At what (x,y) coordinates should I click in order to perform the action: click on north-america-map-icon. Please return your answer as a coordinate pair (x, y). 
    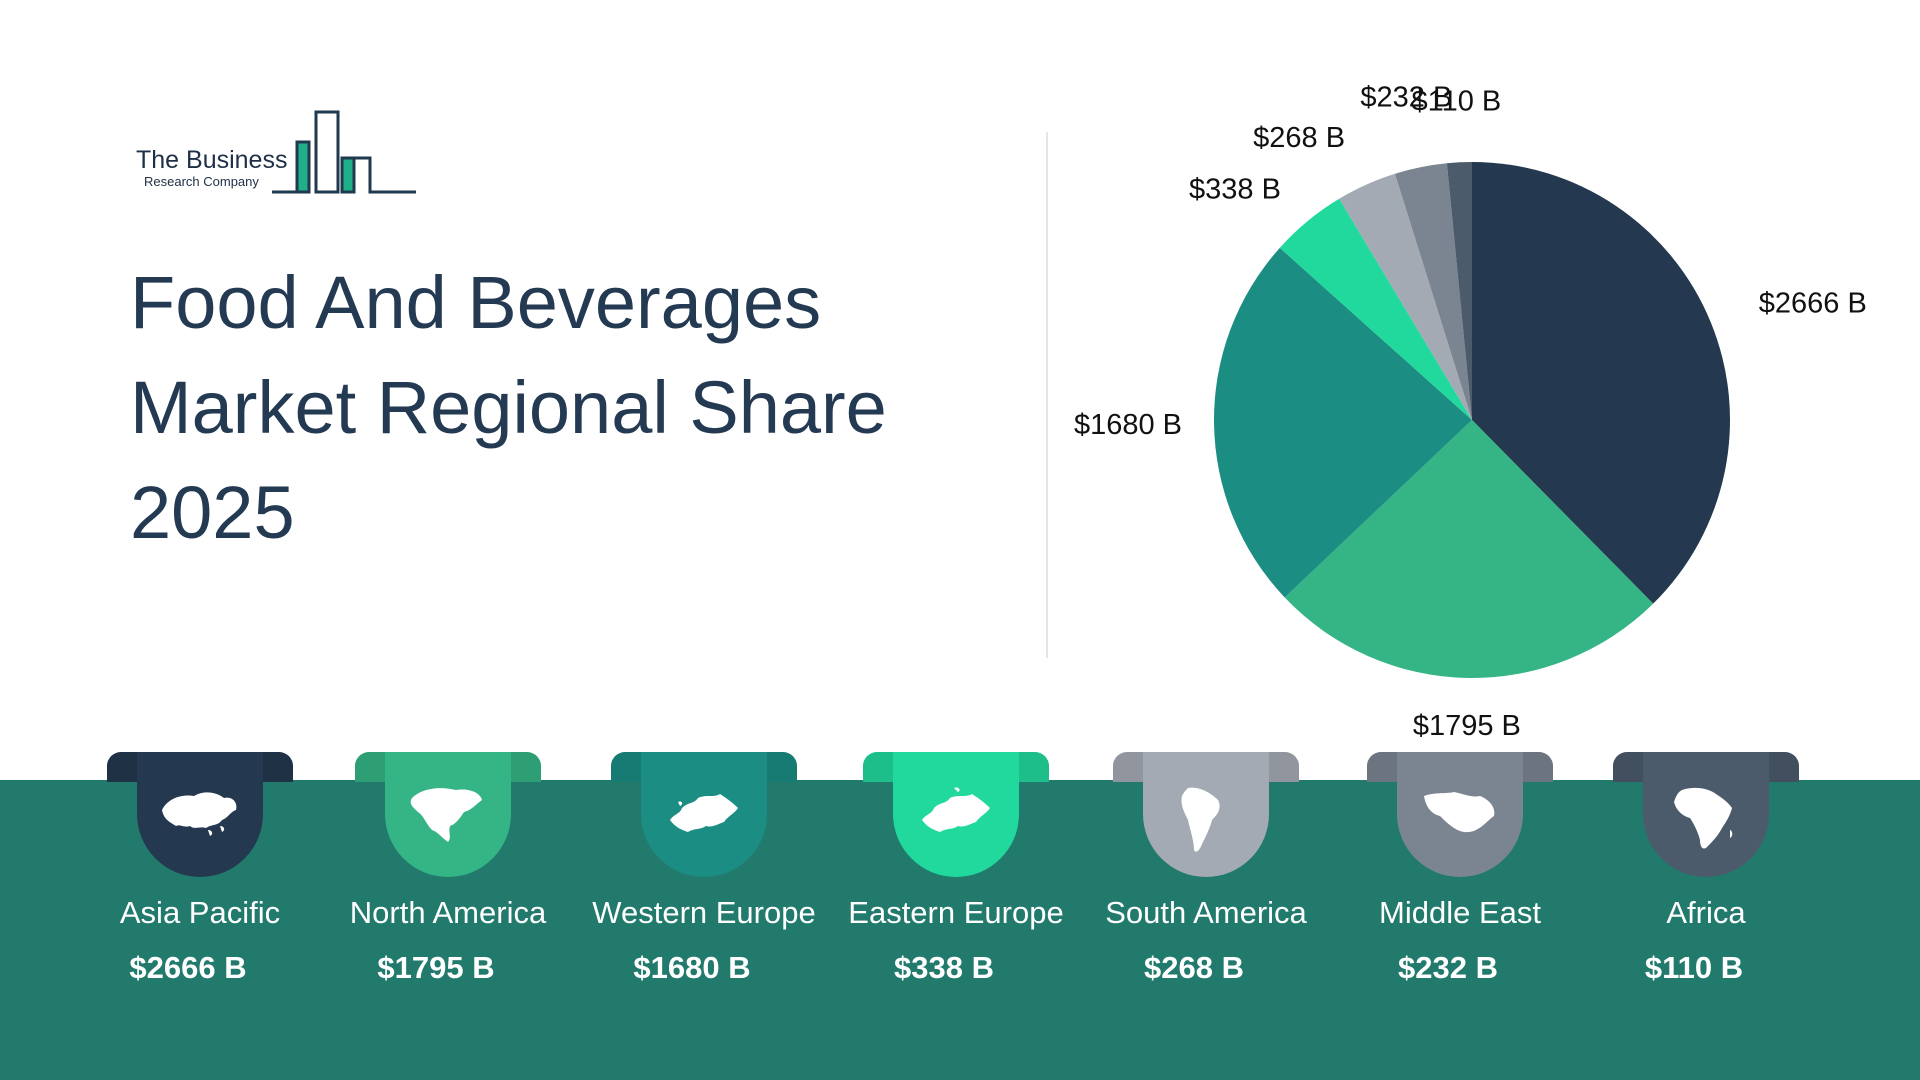
    Looking at the image, I should click on (446, 814).